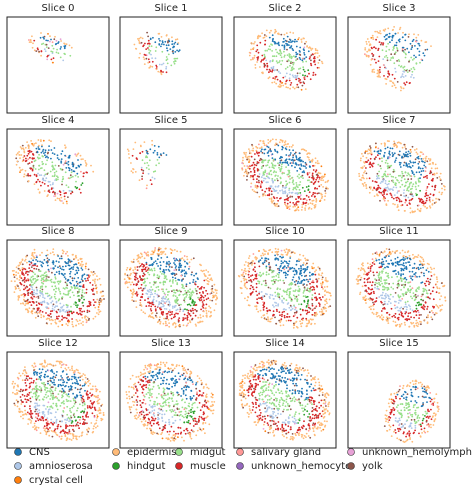  I want to click on tissue-dots, so click(147, 164).